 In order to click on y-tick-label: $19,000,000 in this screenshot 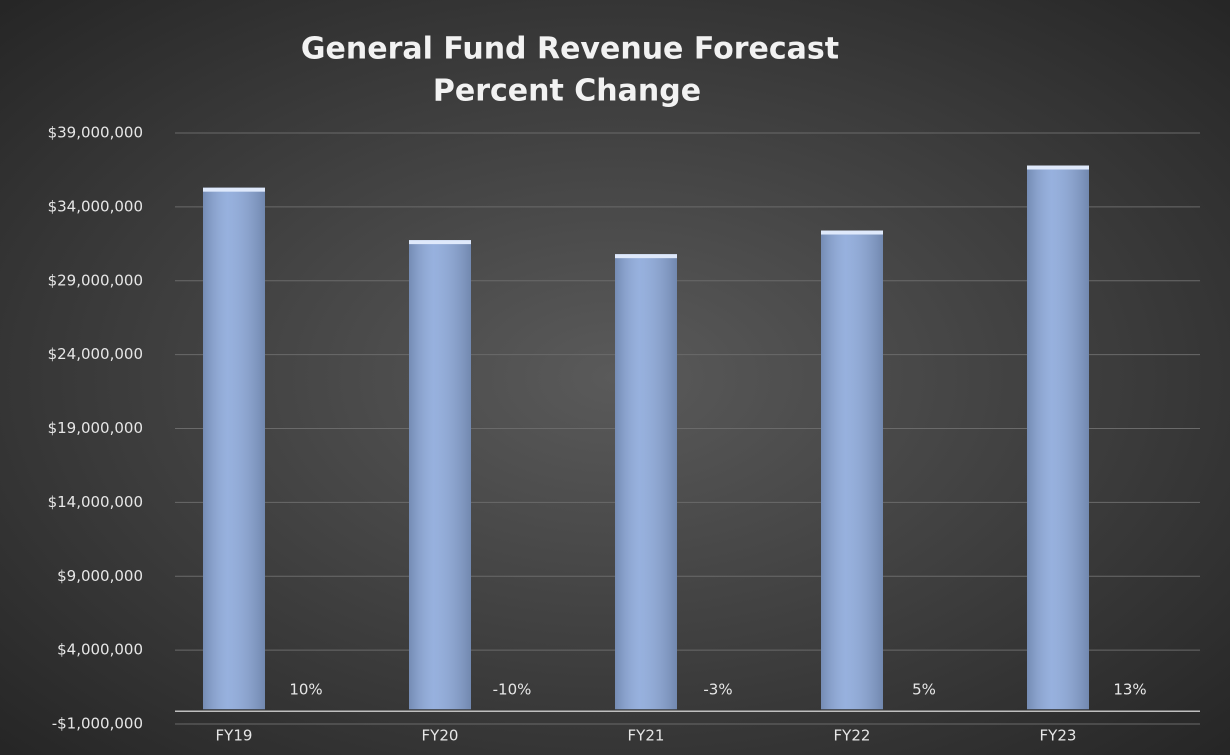, I will do `click(95, 428)`.